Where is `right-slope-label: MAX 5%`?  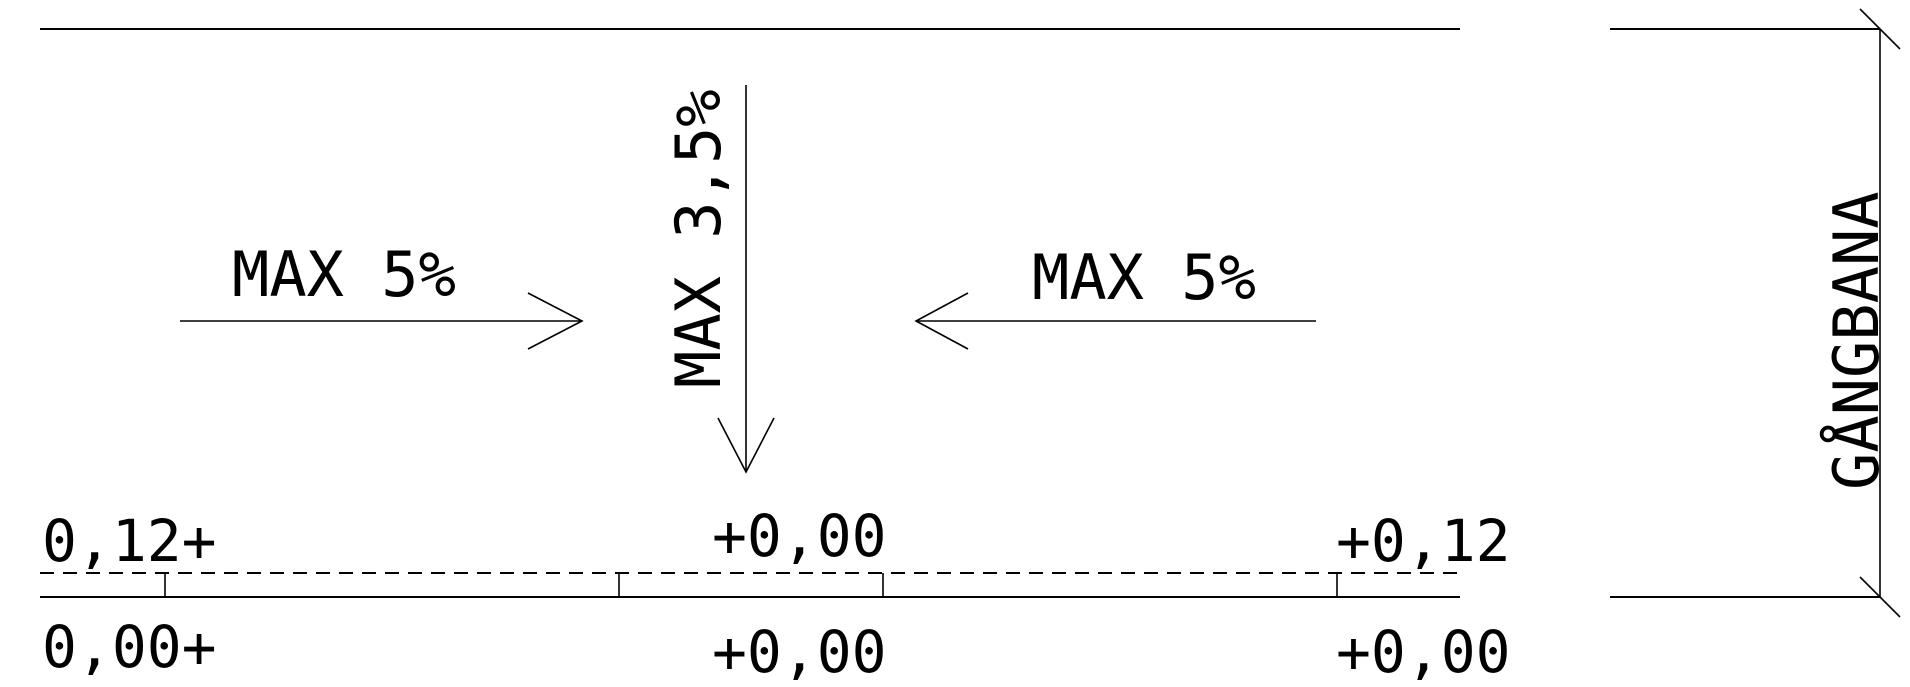 right-slope-label: MAX 5% is located at coordinates (1144, 277).